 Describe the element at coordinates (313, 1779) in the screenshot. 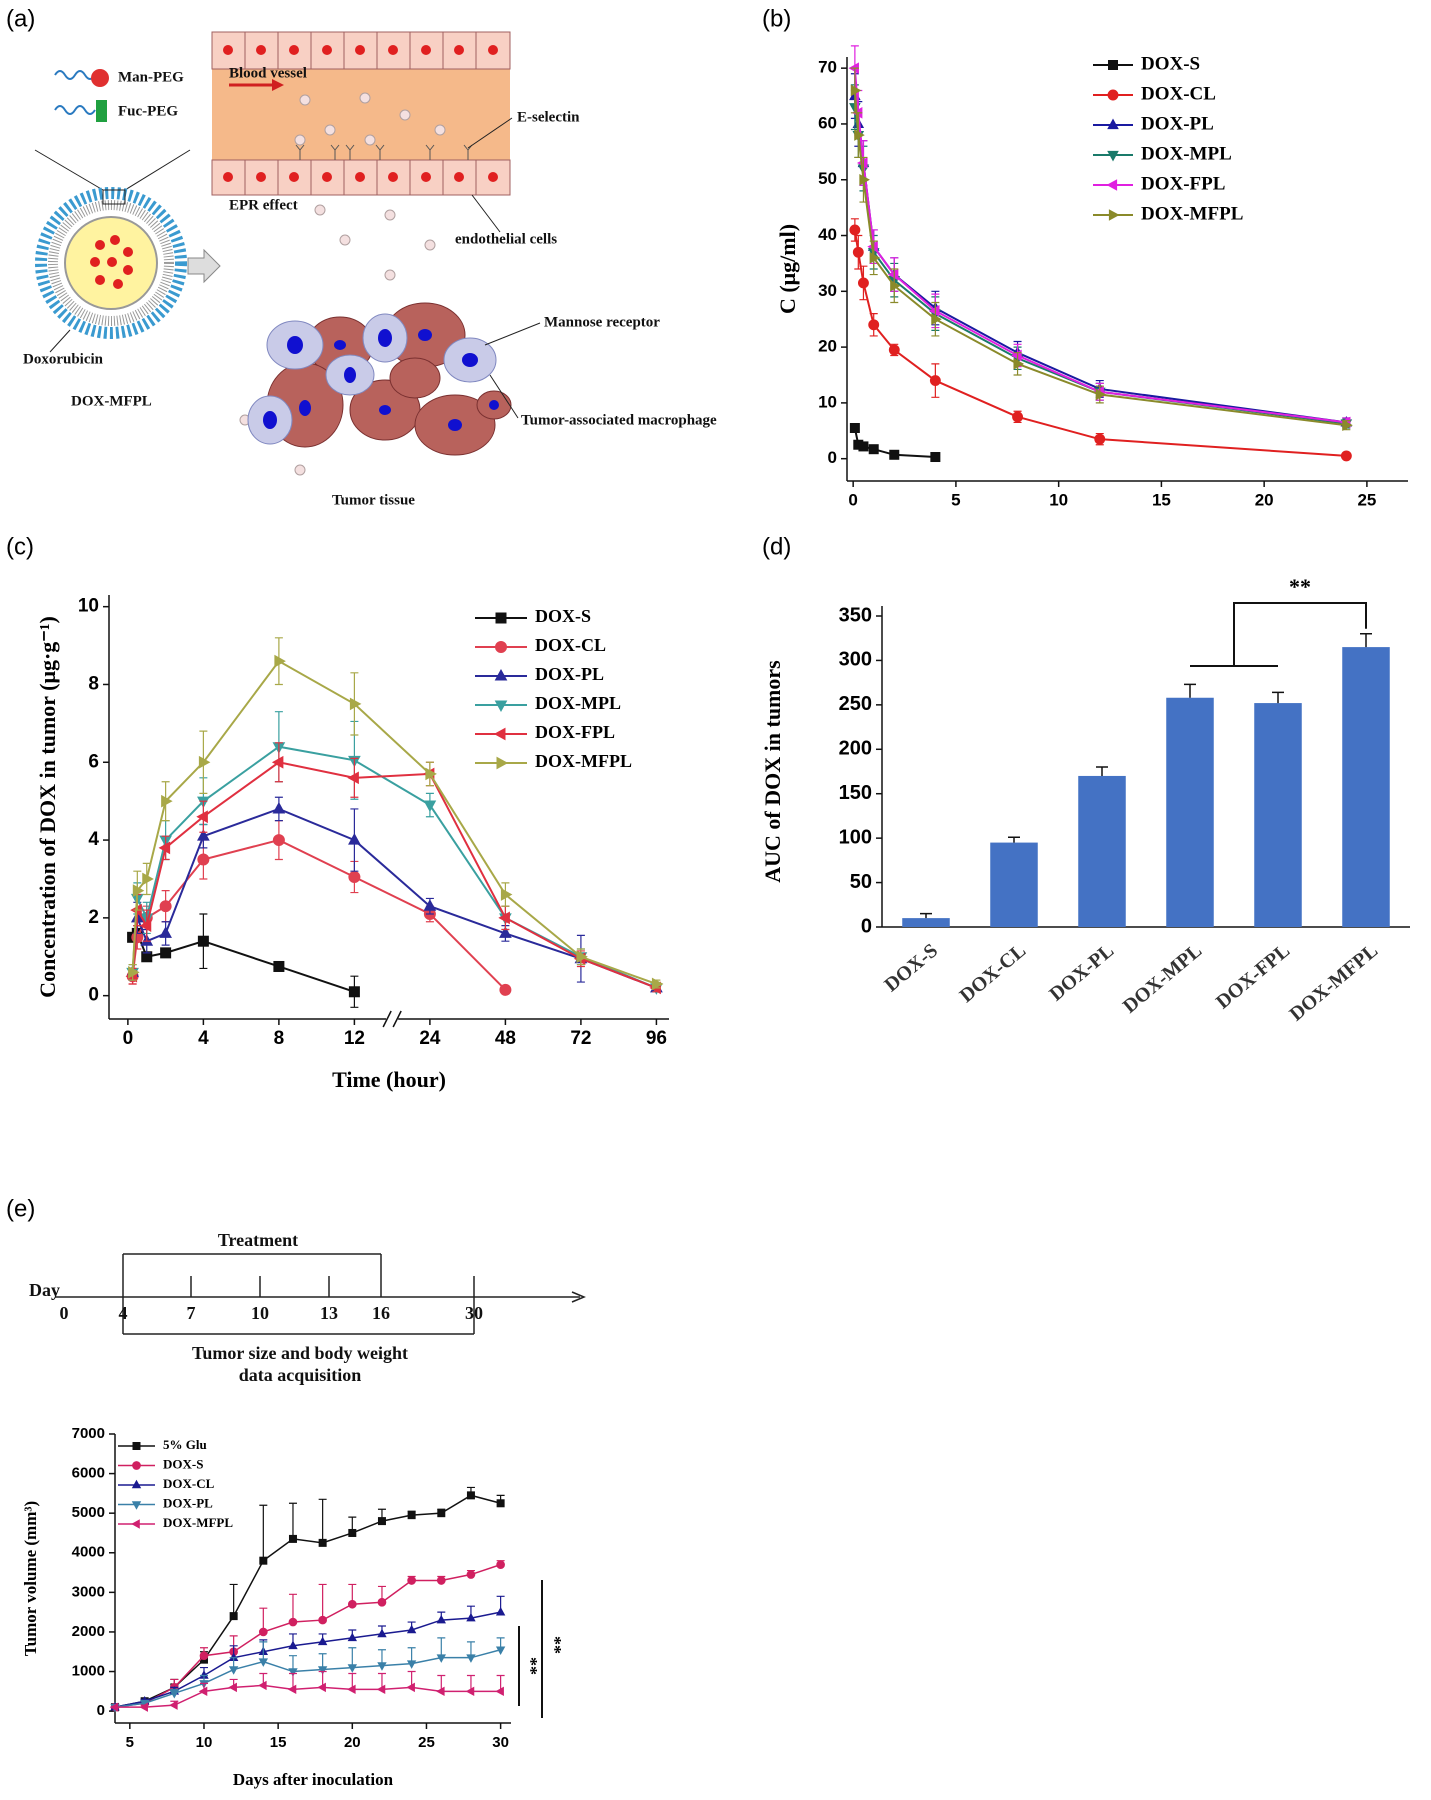

I see `x-axis-title: Days after inoculation` at that location.